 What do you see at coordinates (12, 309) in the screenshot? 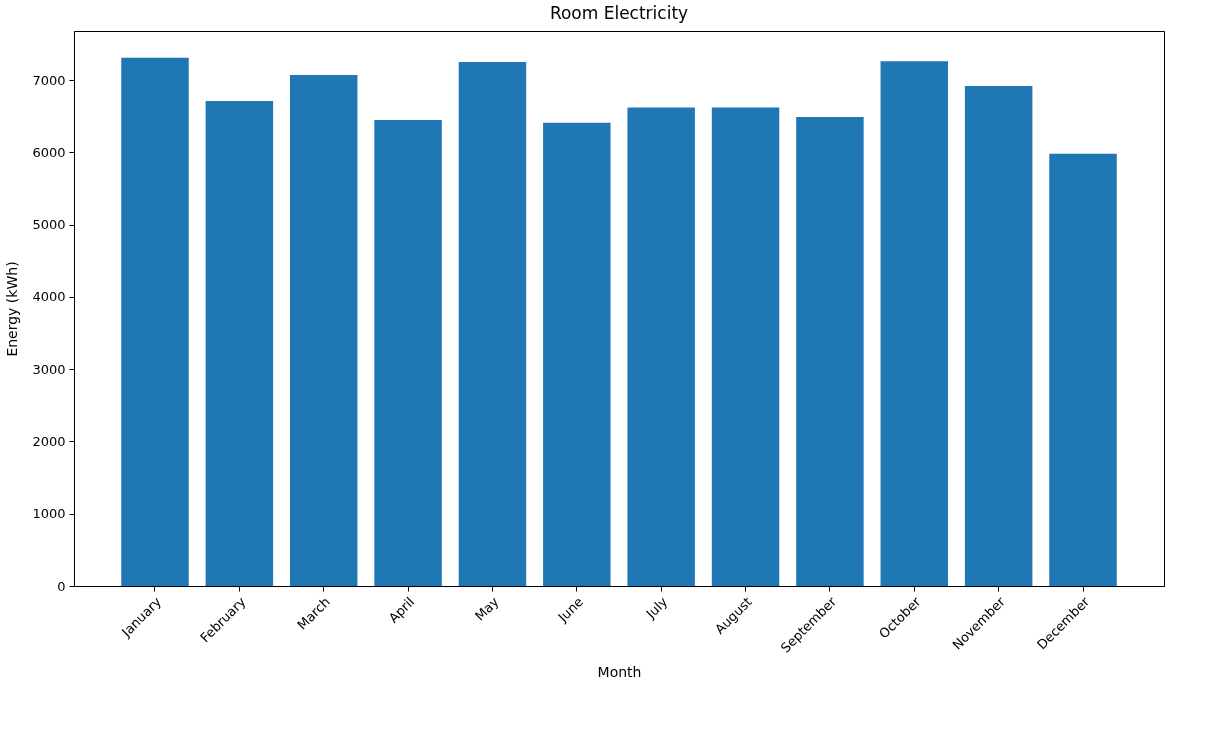
I see `y-axis-title: Energy (kWh)` at bounding box center [12, 309].